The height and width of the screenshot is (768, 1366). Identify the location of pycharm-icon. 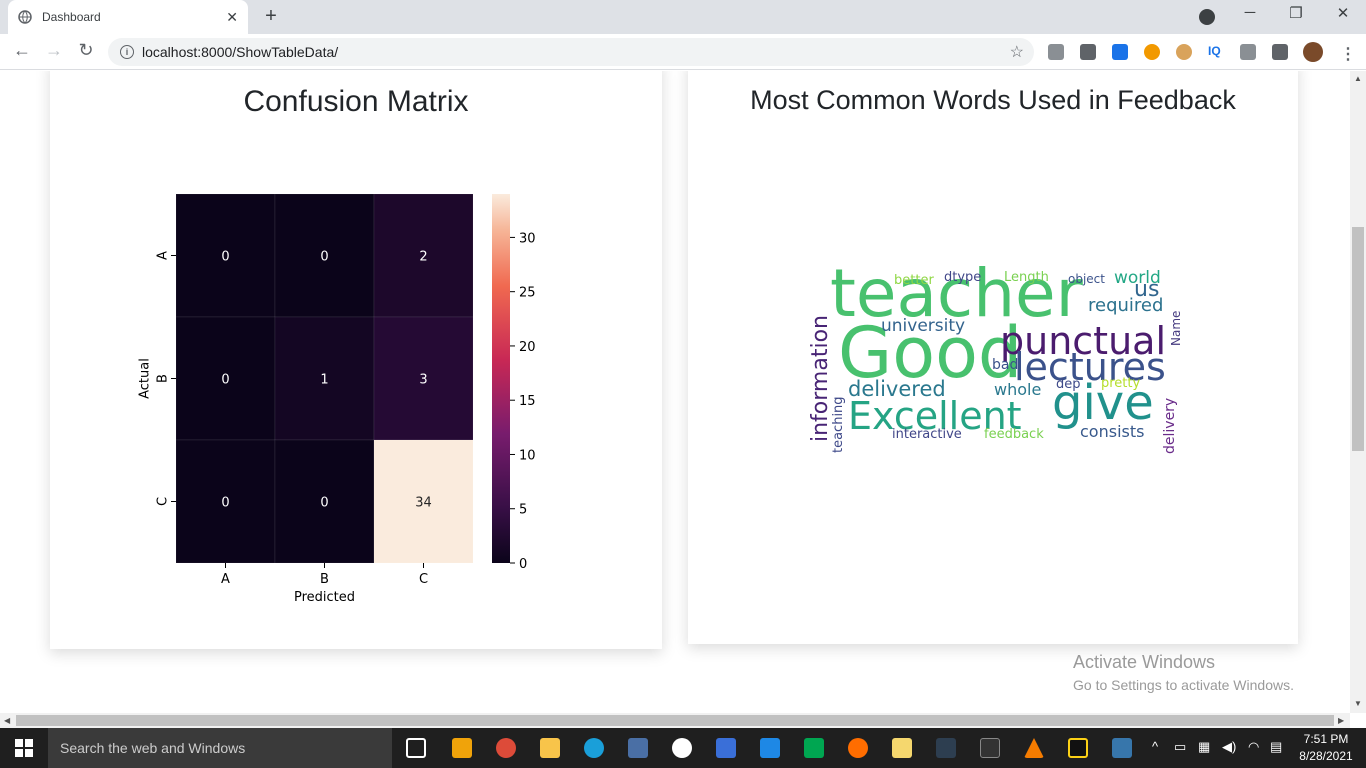
(1078, 748).